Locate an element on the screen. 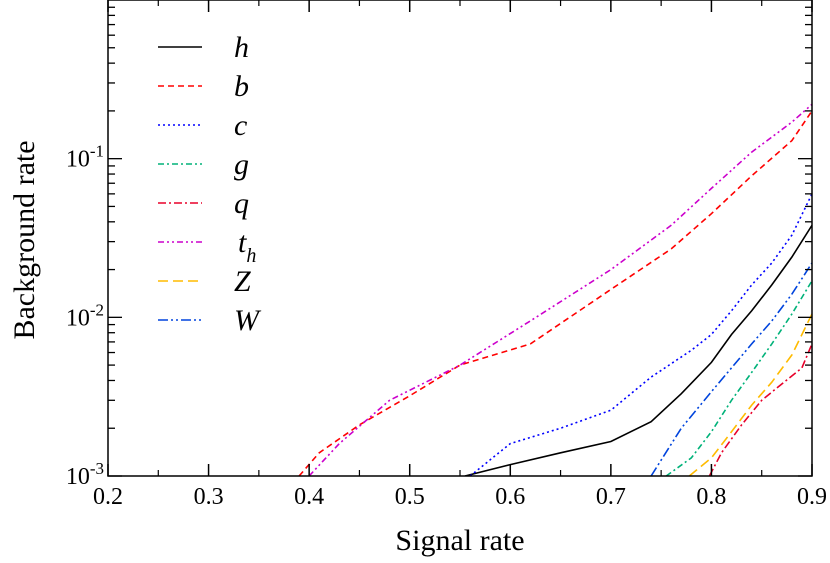 This screenshot has height=563, width=830. x-tick-label: 0.8 is located at coordinates (711, 497).